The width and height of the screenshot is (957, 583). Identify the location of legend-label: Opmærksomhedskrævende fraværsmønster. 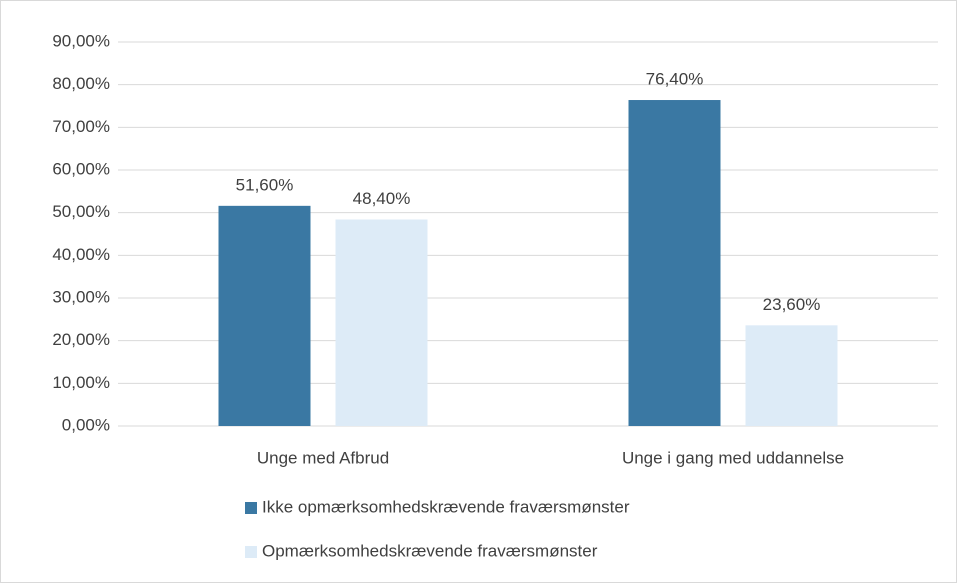
(430, 550).